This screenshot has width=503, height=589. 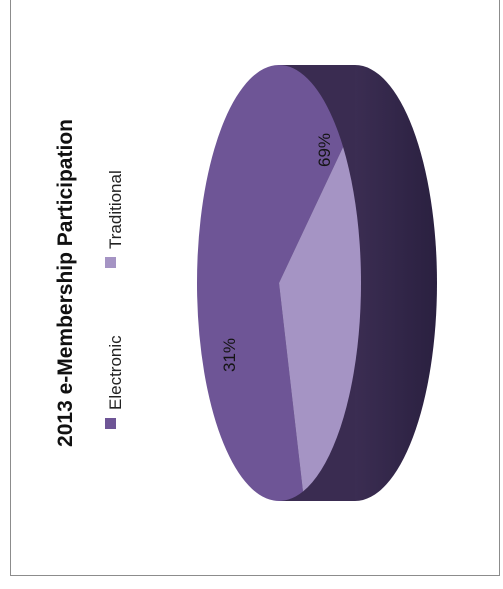 What do you see at coordinates (65, 283) in the screenshot?
I see `chart-title: 2013 e-Membership Participation` at bounding box center [65, 283].